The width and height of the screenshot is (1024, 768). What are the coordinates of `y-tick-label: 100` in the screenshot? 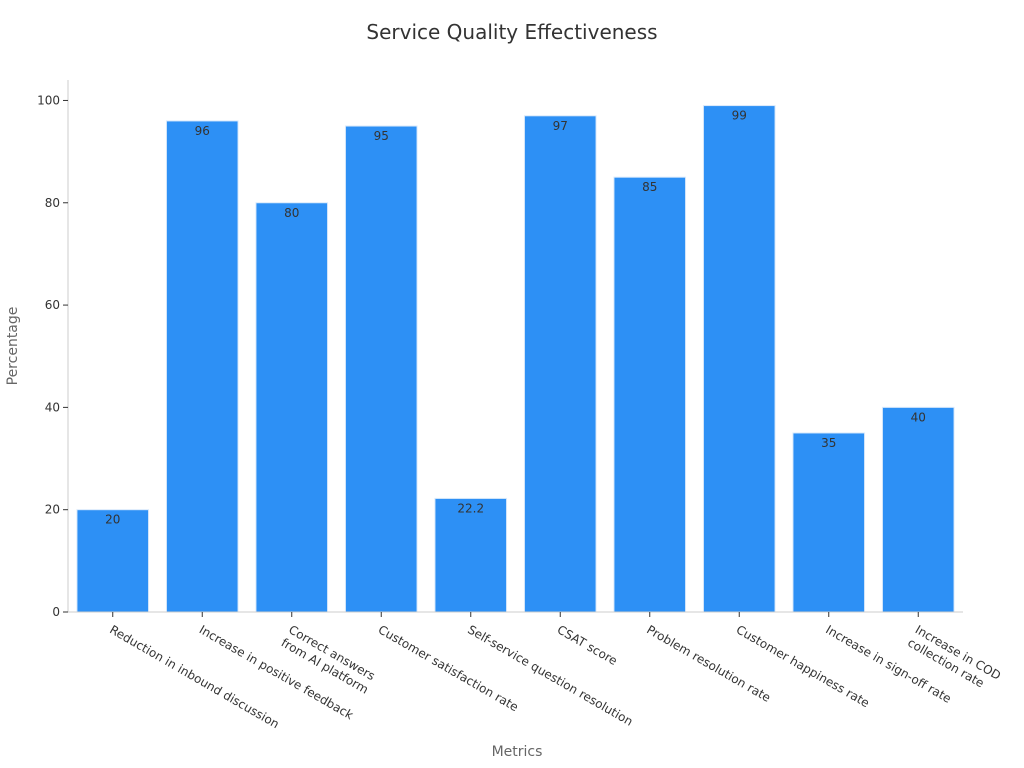 It's located at (48, 100).